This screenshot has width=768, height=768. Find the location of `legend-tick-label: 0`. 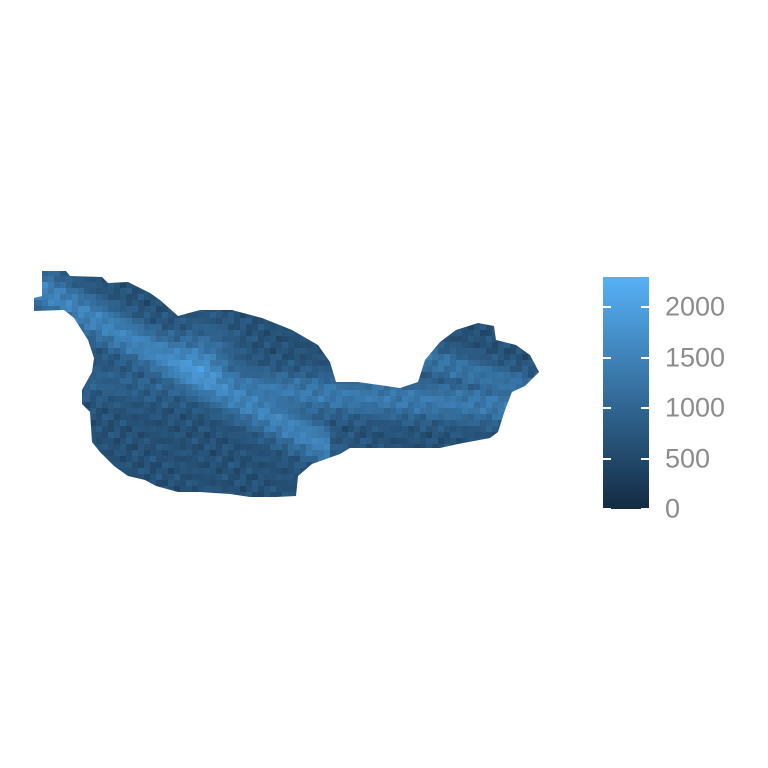

legend-tick-label: 0 is located at coordinates (673, 508).